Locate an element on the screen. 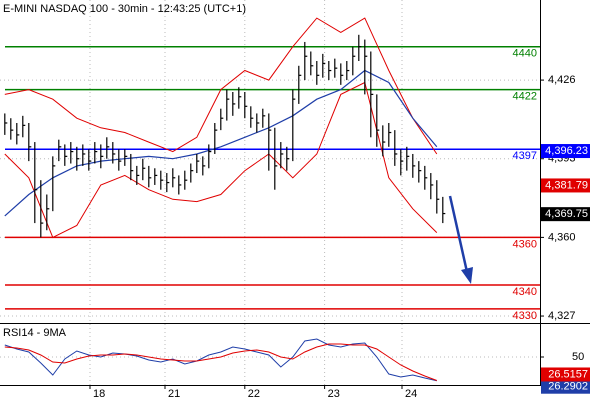  rsi-tick-label: 50 is located at coordinates (578, 357).